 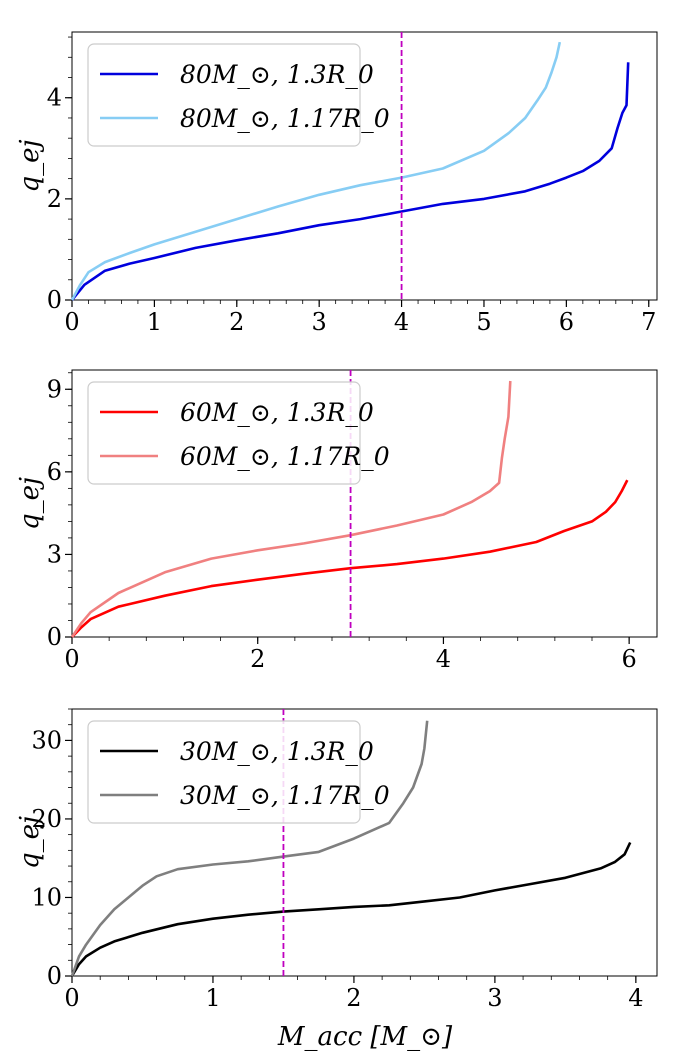 I want to click on y-tick-label: 4, so click(x=54, y=98).